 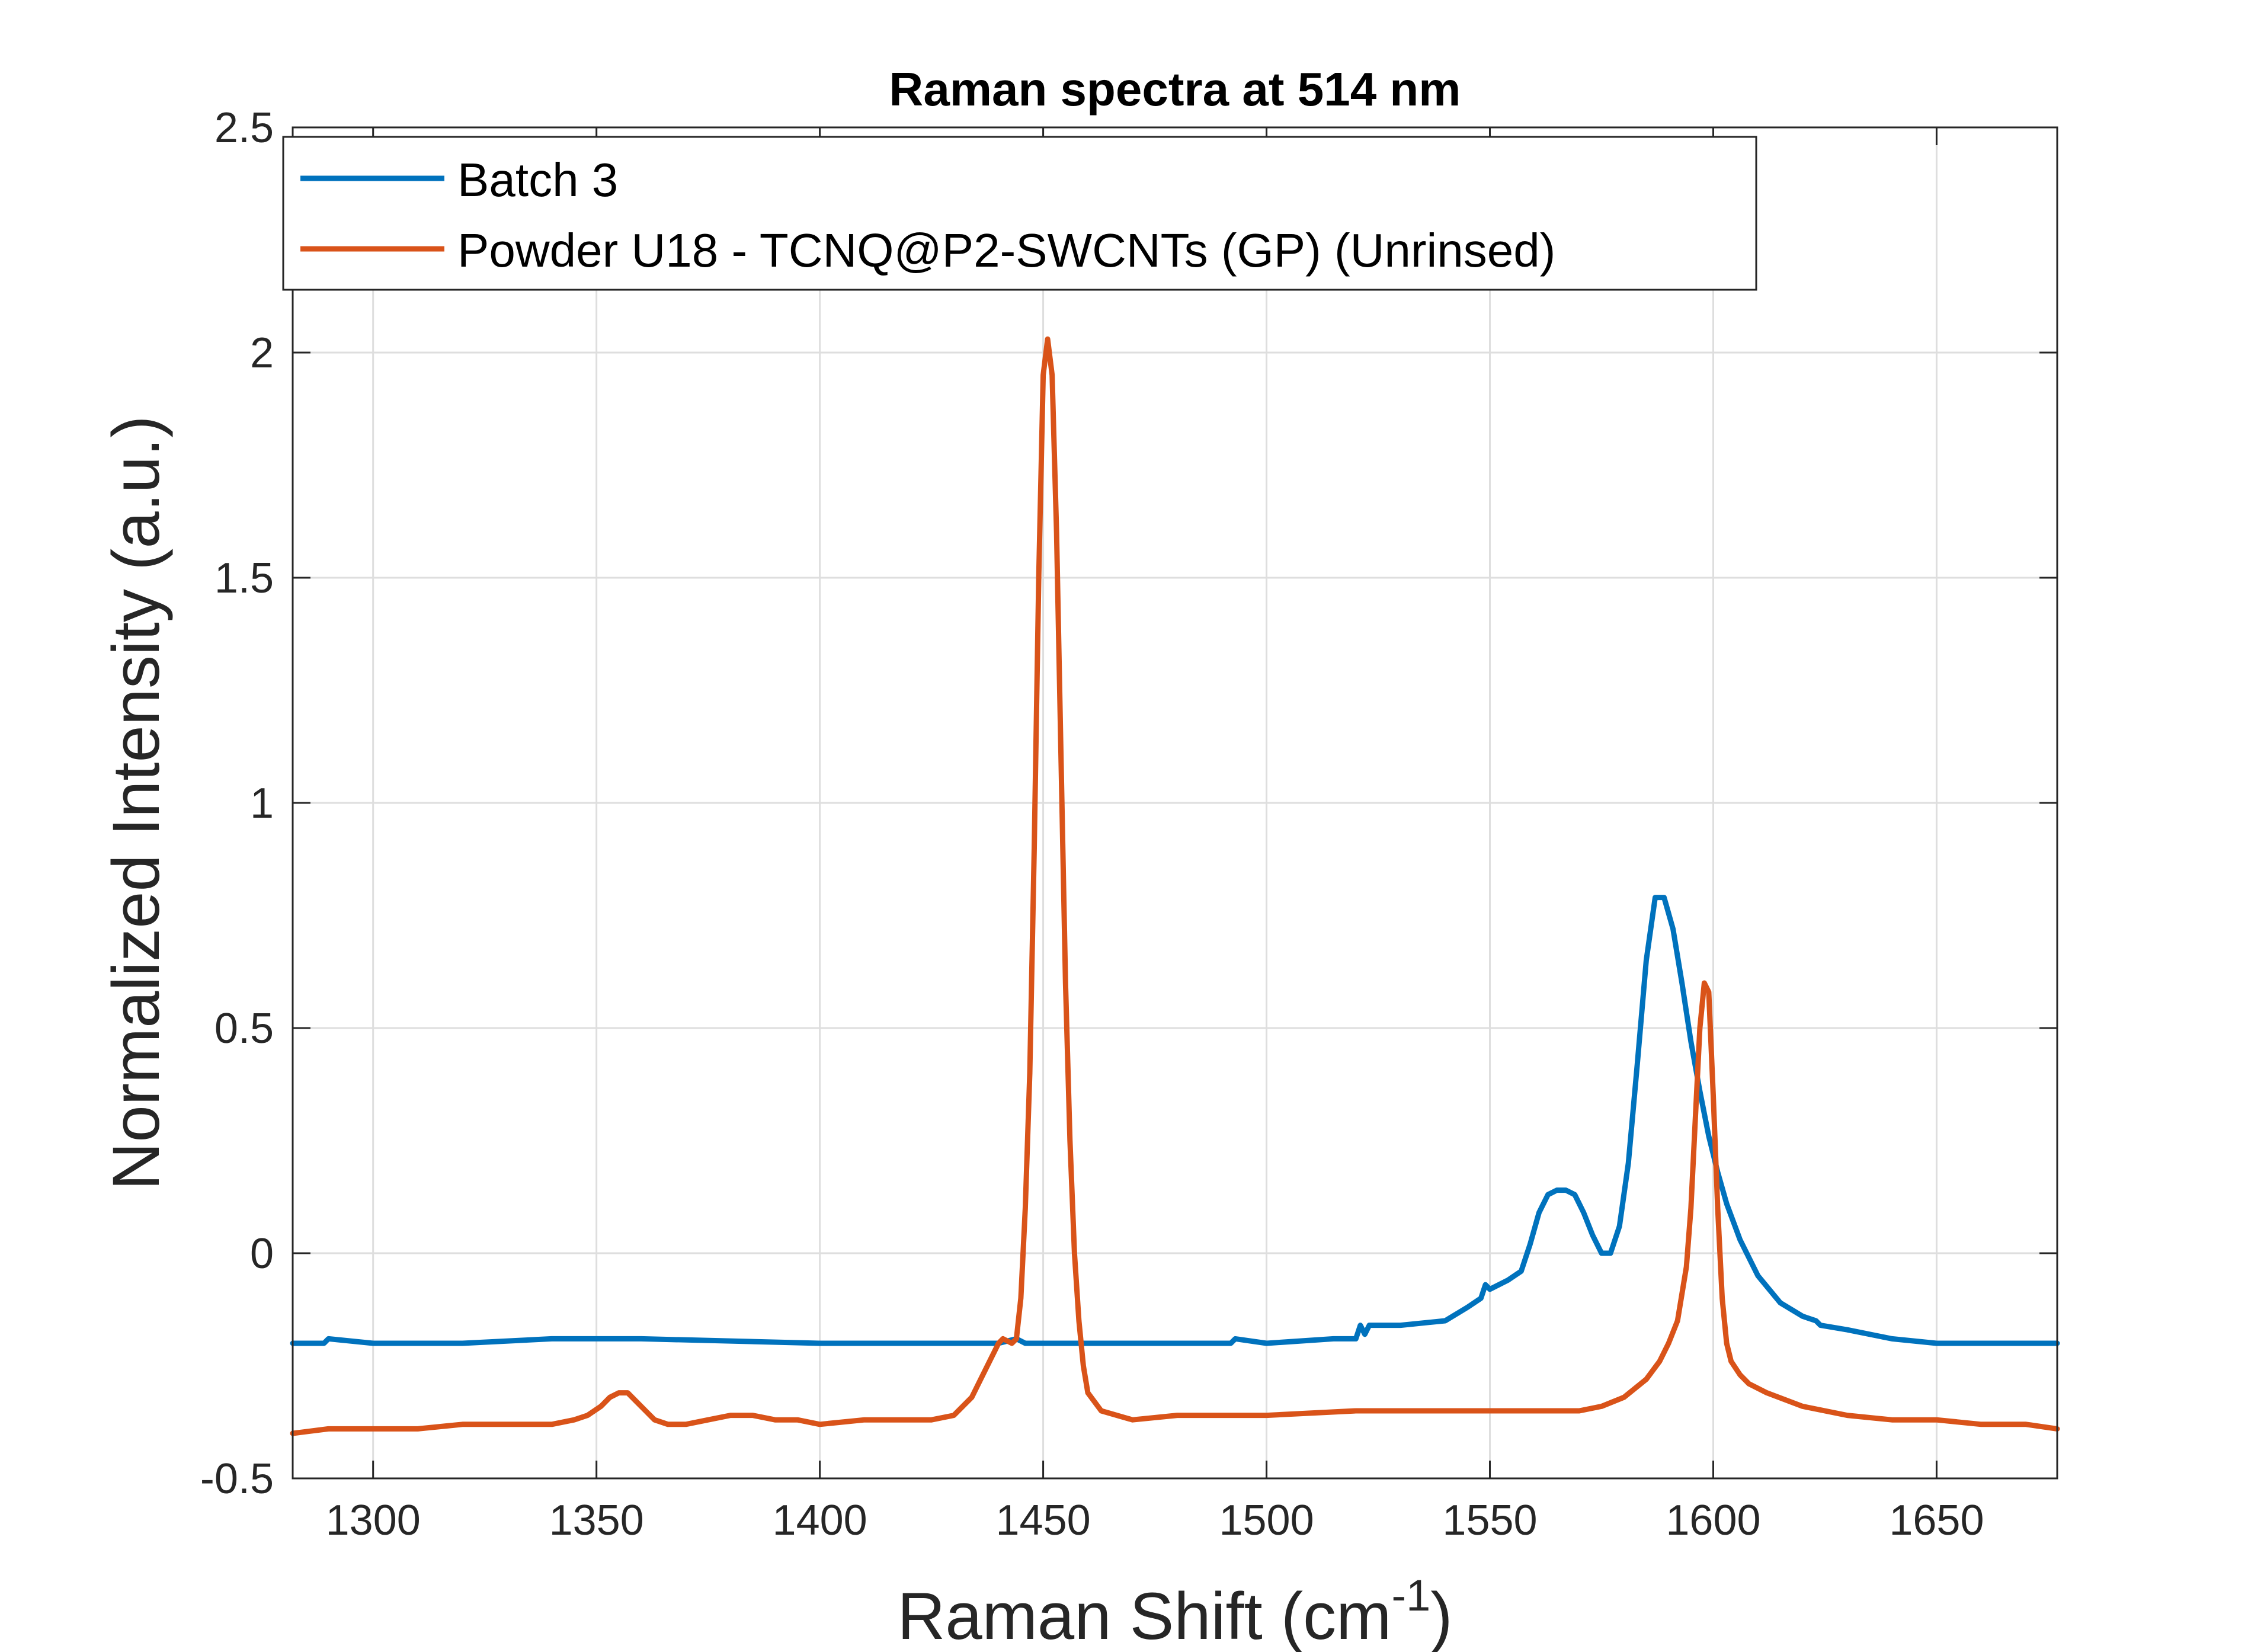 What do you see at coordinates (1489, 1520) in the screenshot?
I see `x-tick-label: 1550` at bounding box center [1489, 1520].